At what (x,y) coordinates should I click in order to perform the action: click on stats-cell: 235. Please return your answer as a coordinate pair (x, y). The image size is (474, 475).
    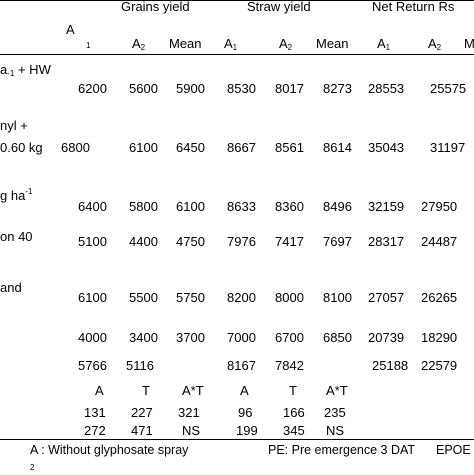
    Looking at the image, I should click on (335, 412).